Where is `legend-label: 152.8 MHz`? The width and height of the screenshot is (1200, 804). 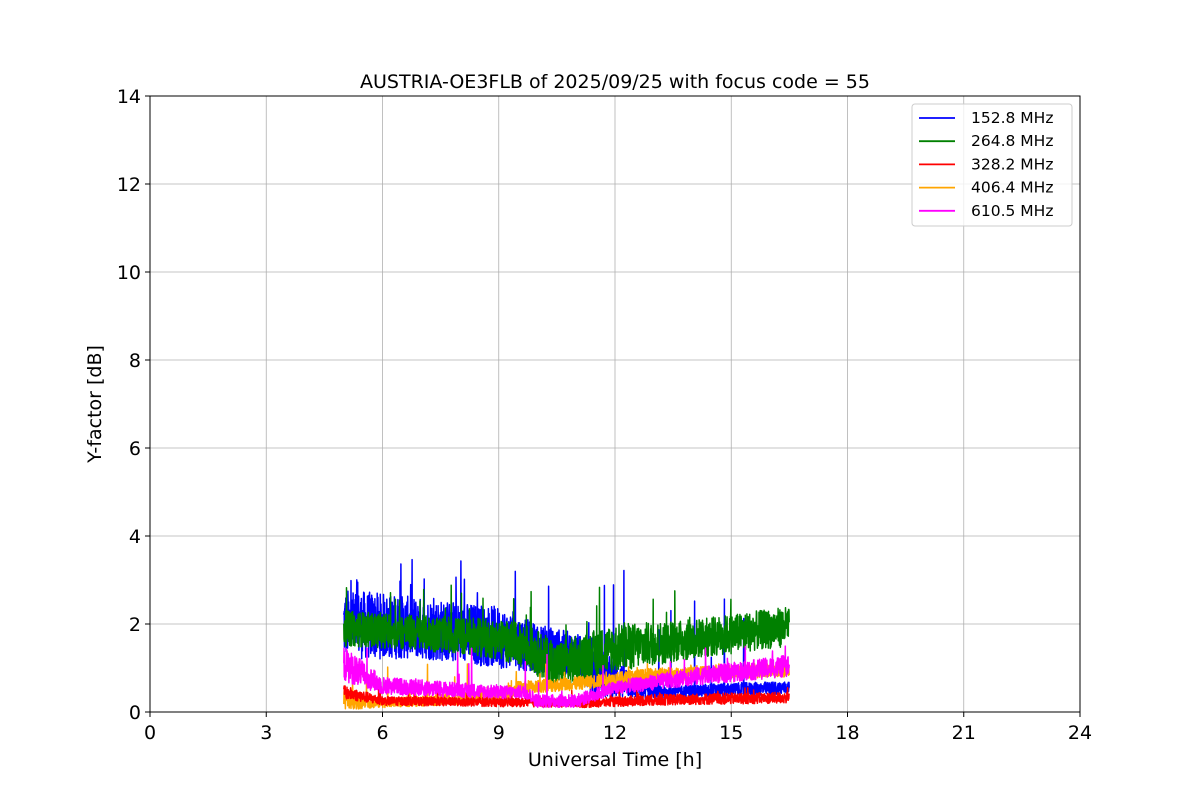
legend-label: 152.8 MHz is located at coordinates (1012, 118).